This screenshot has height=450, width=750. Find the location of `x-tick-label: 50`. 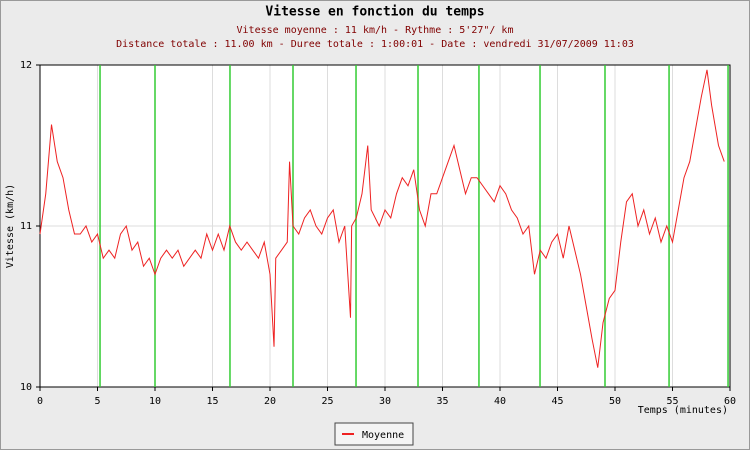

x-tick-label: 50 is located at coordinates (615, 401).